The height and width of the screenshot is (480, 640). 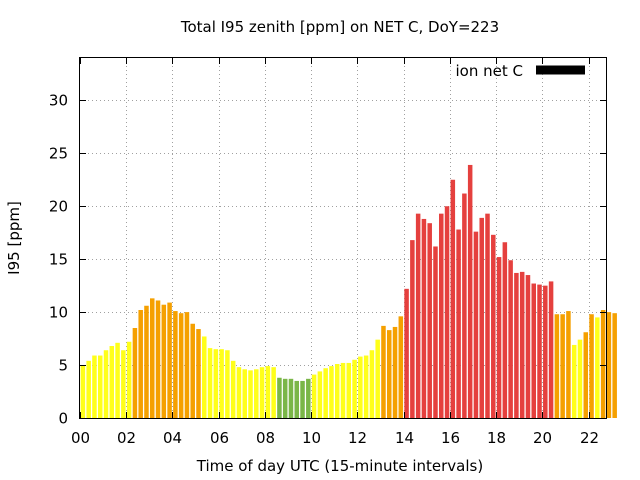 I want to click on y-tick-label: 15, so click(x=58, y=260).